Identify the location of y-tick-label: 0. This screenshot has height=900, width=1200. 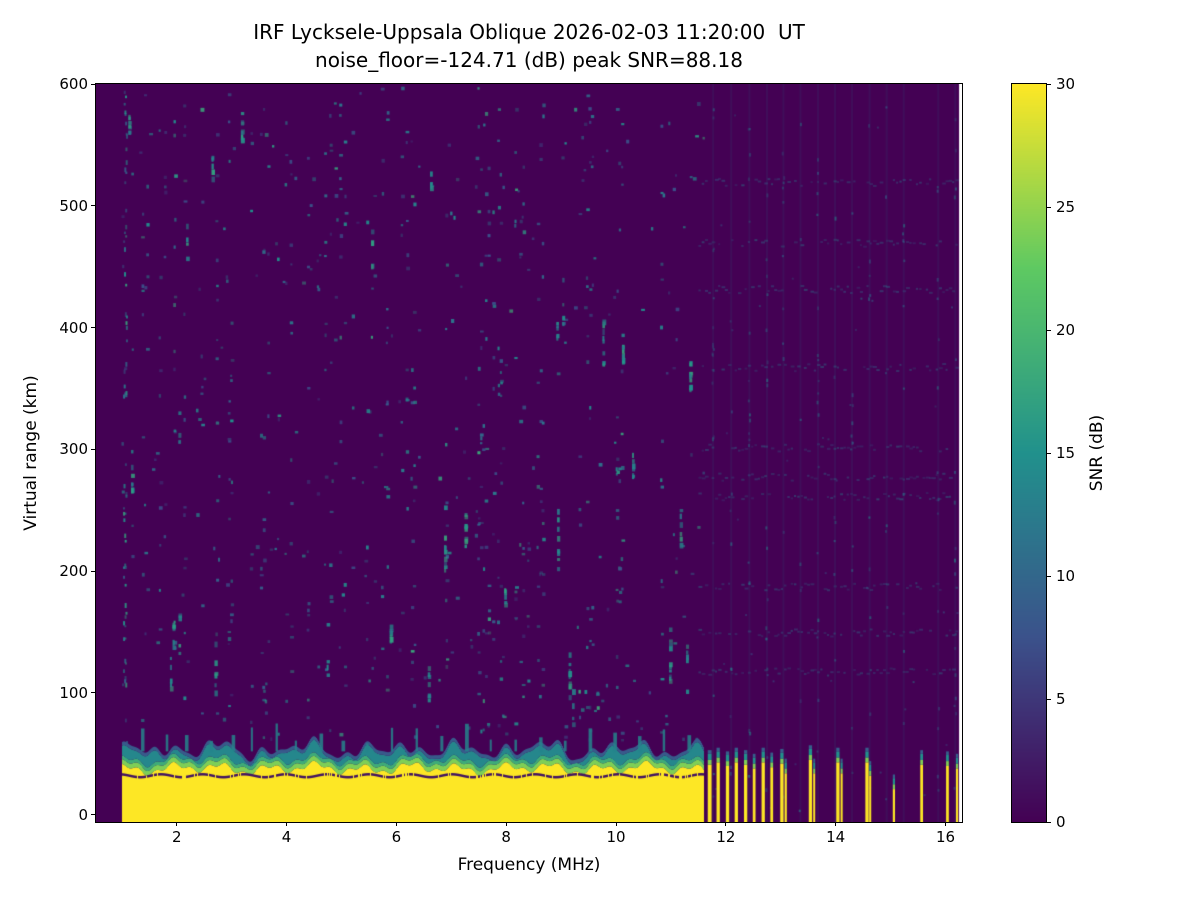
(83, 814).